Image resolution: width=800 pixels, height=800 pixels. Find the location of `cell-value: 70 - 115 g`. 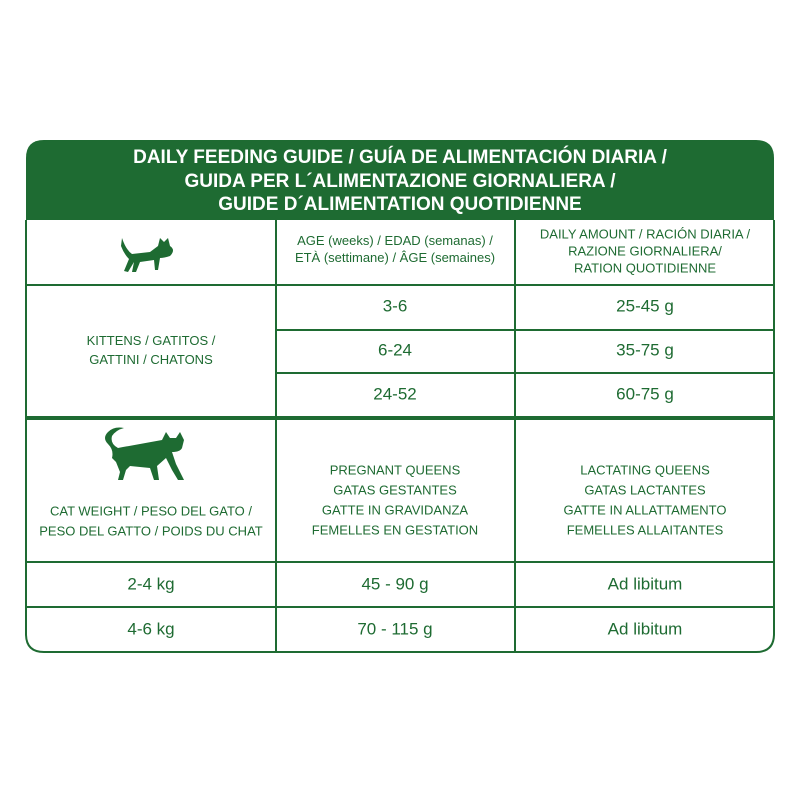

cell-value: 70 - 115 g is located at coordinates (394, 628).